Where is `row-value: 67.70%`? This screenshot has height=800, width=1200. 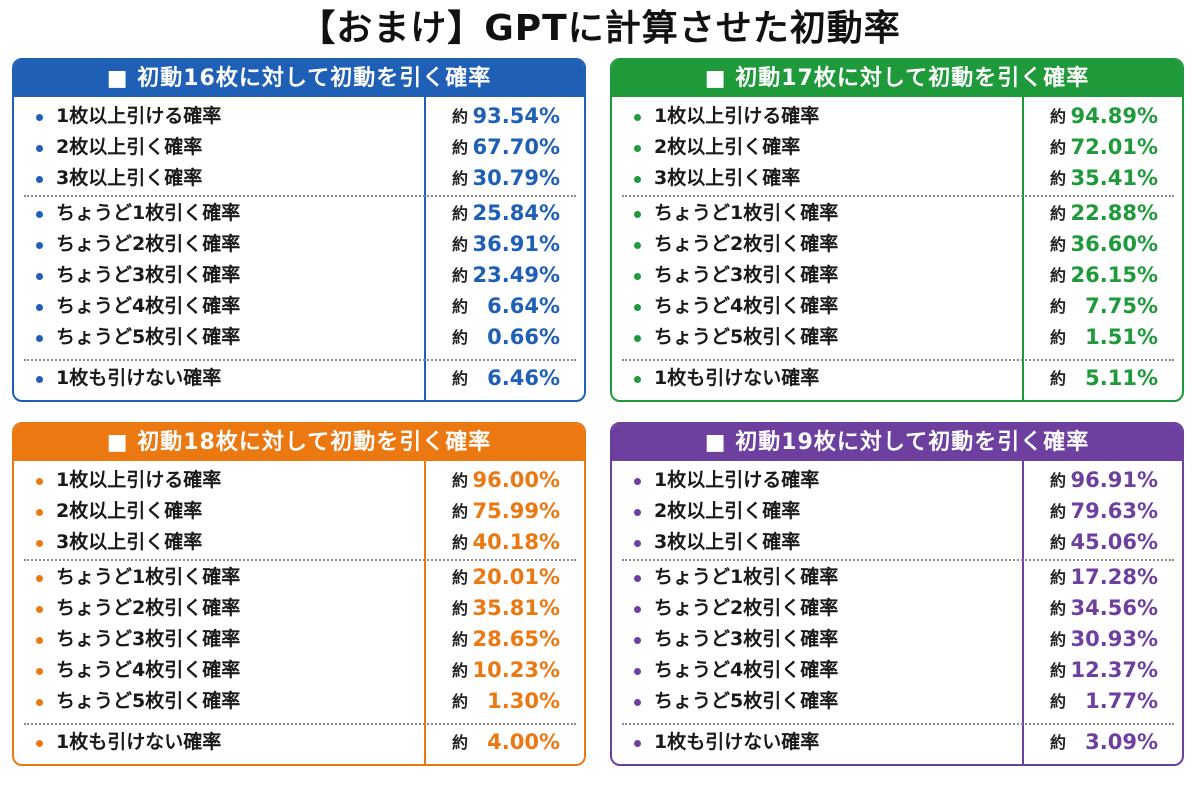 row-value: 67.70% is located at coordinates (516, 147).